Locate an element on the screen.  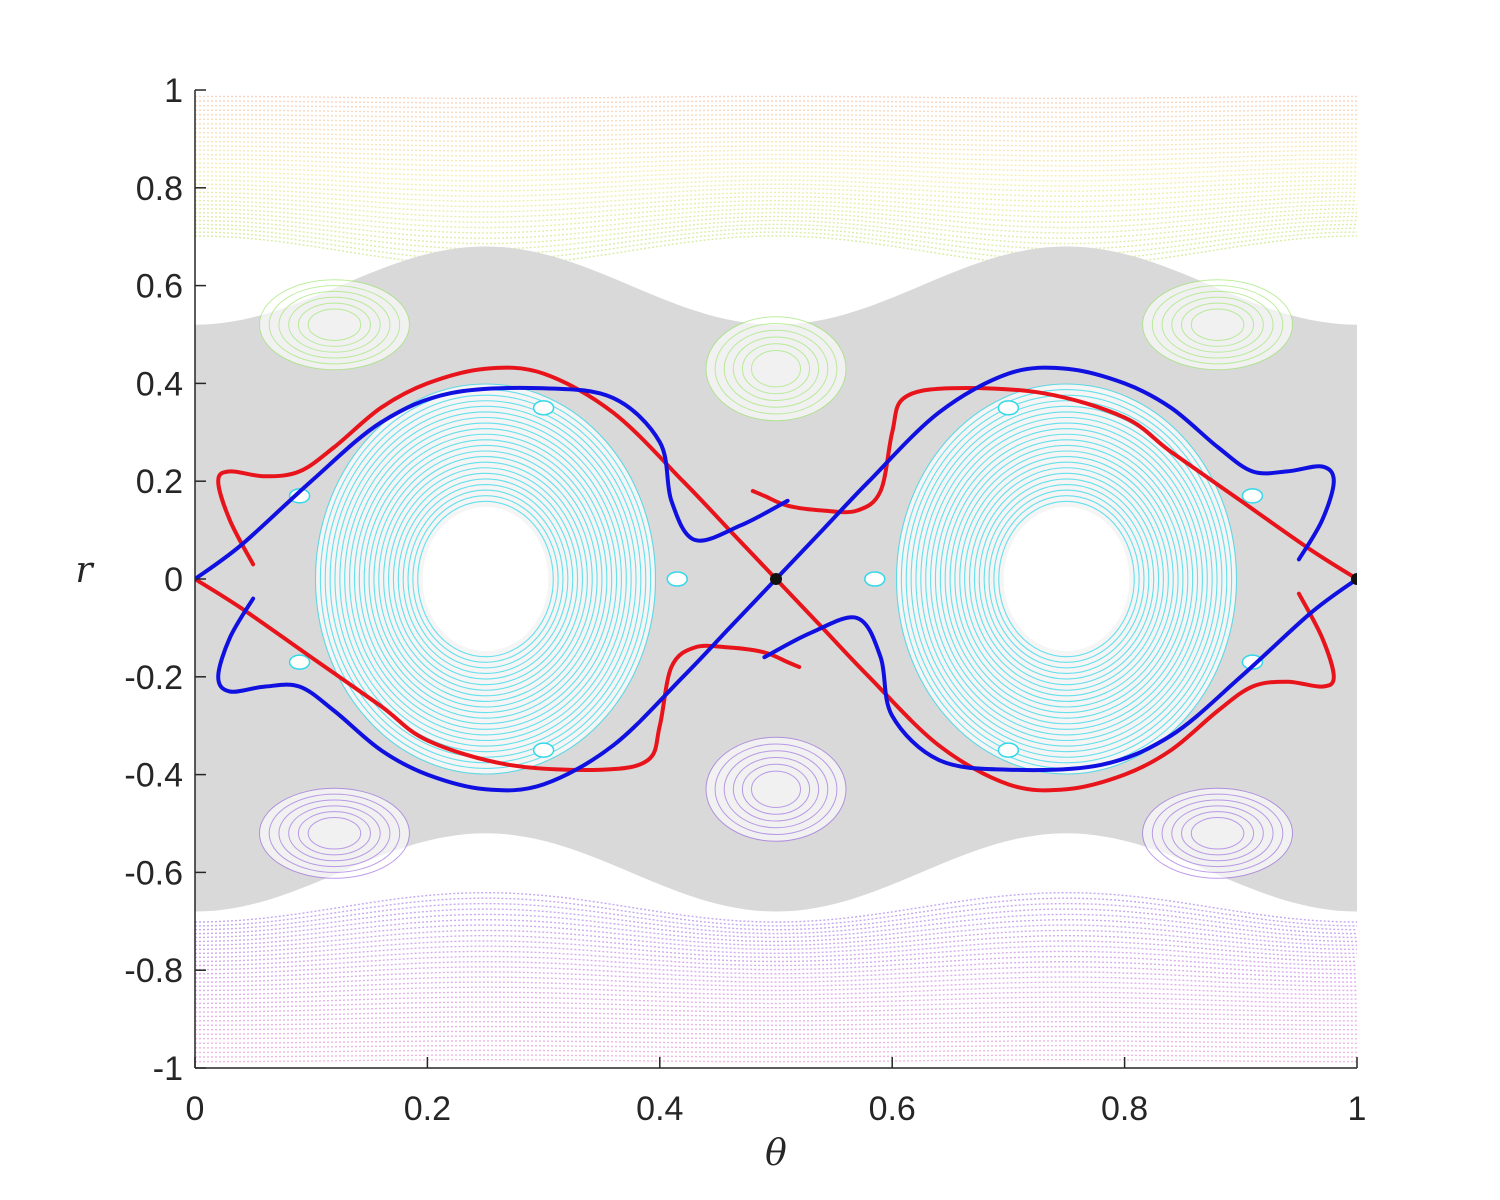
x-tick-label: 0.2 is located at coordinates (427, 1109).